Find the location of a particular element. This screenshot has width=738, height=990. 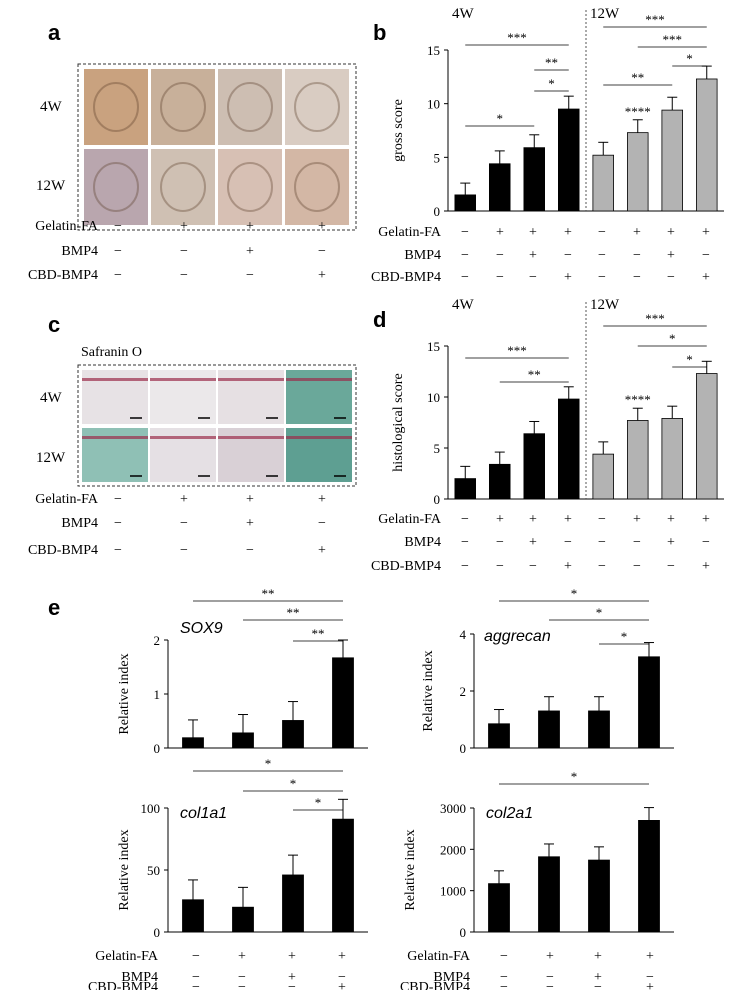

panel-e-sox9-y-tick-label: 1 is located at coordinates (157, 694).